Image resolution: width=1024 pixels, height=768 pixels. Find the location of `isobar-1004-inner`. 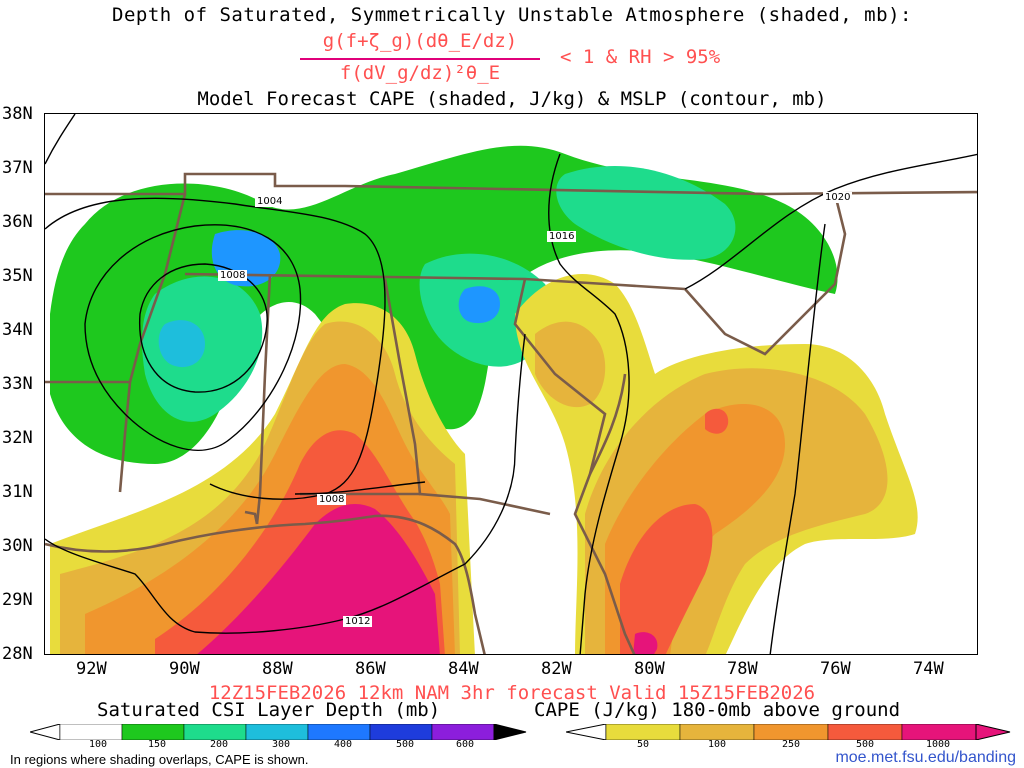

isobar-1004-inner is located at coordinates (203, 328).